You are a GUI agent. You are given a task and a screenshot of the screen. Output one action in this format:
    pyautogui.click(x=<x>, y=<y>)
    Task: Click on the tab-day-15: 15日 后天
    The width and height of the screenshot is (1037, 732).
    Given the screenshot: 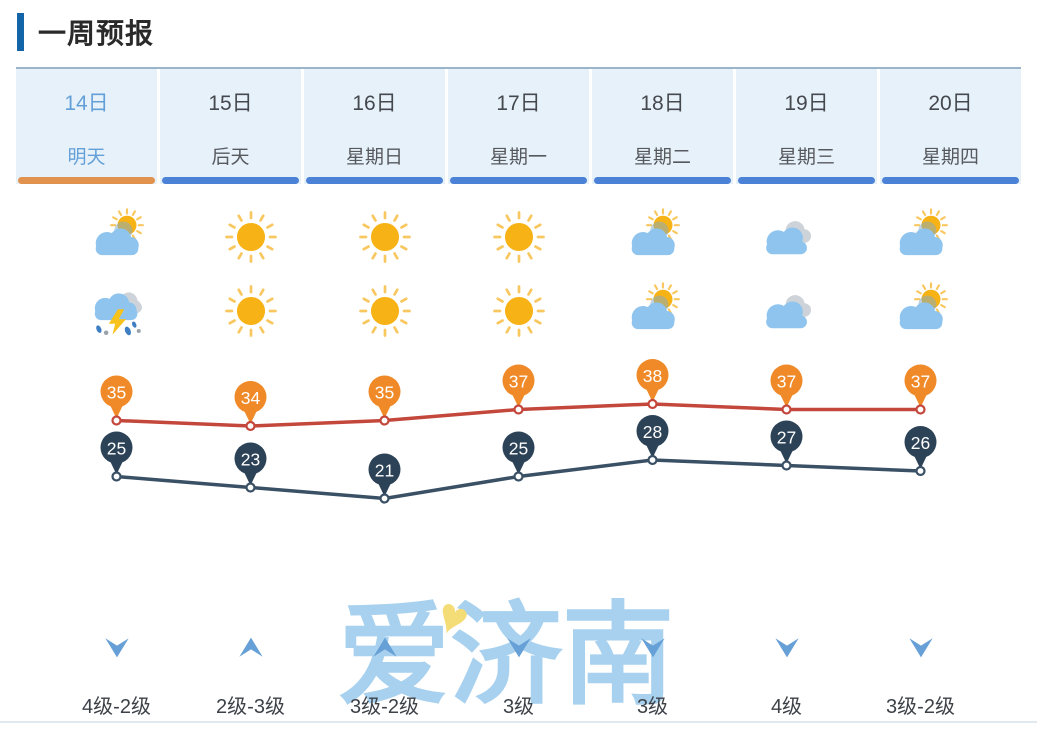 What is the action you would take?
    pyautogui.click(x=232, y=126)
    